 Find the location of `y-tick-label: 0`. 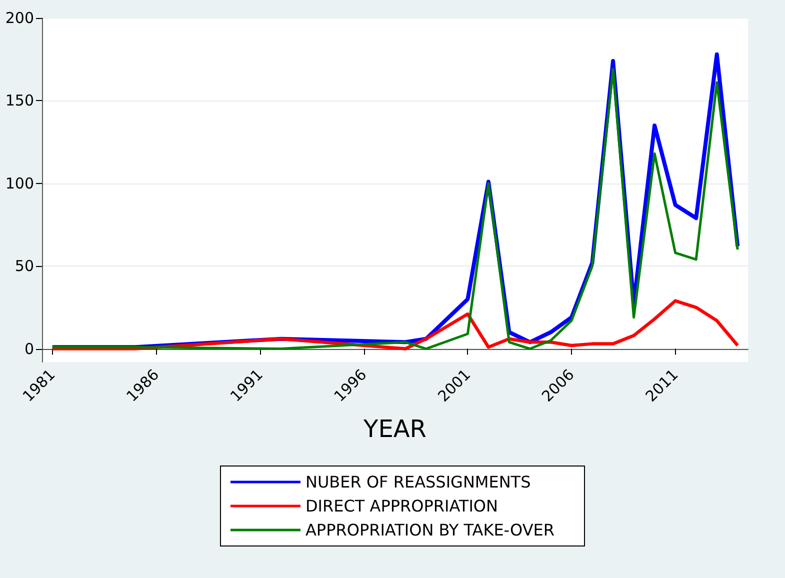

y-tick-label: 0 is located at coordinates (29, 349).